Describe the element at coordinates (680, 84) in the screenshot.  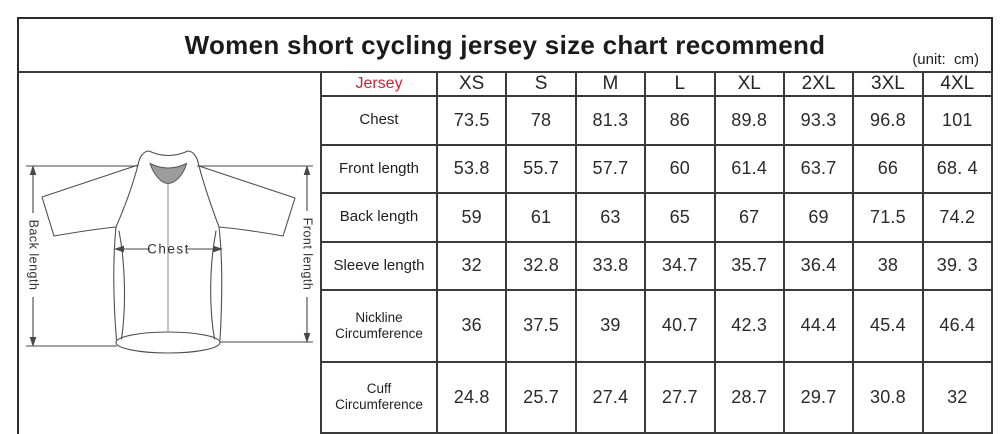
I see `size-column-header: L` at that location.